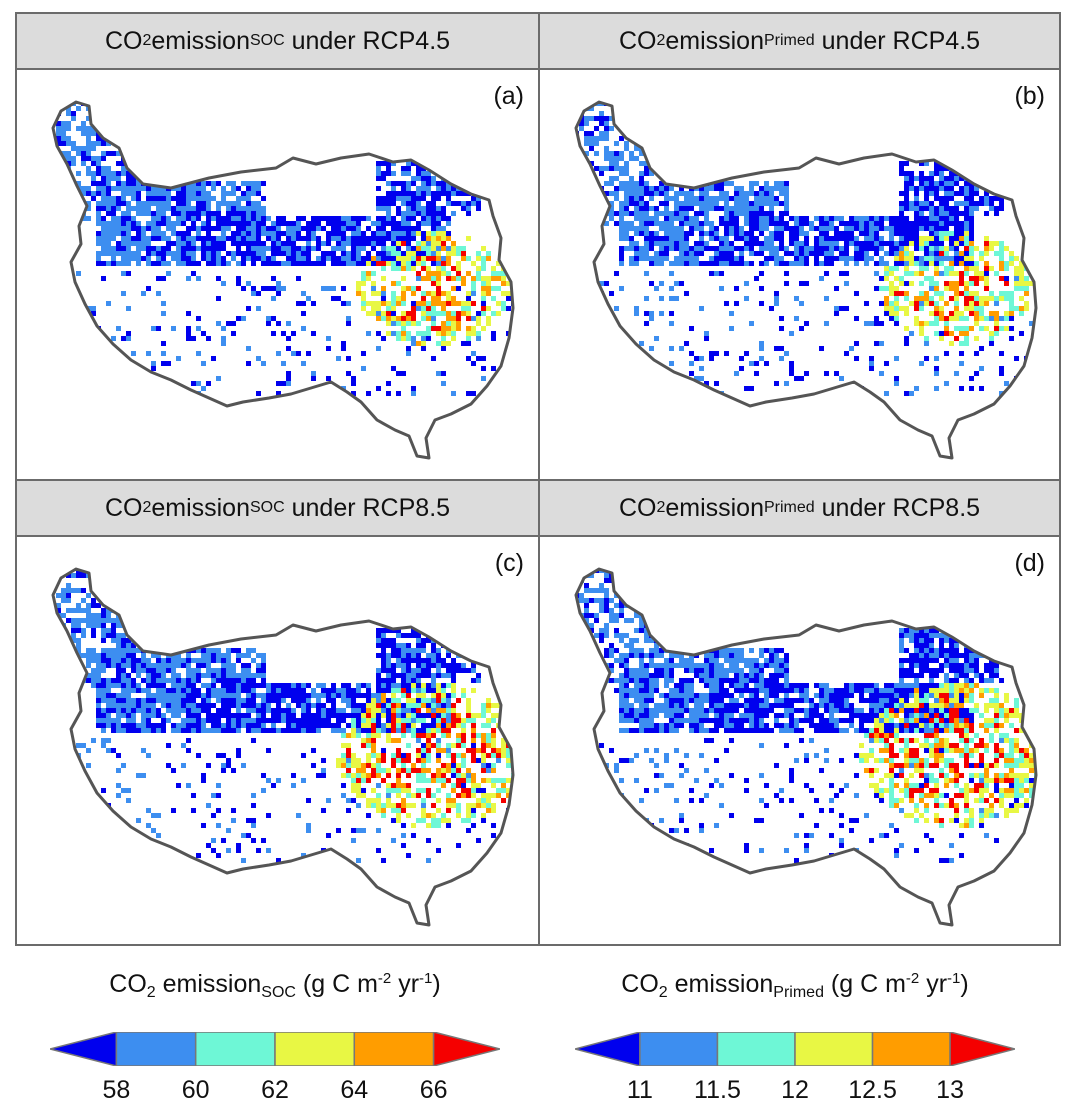  Describe the element at coordinates (872, 1090) in the screenshot. I see `tick-label: 12.5` at that location.